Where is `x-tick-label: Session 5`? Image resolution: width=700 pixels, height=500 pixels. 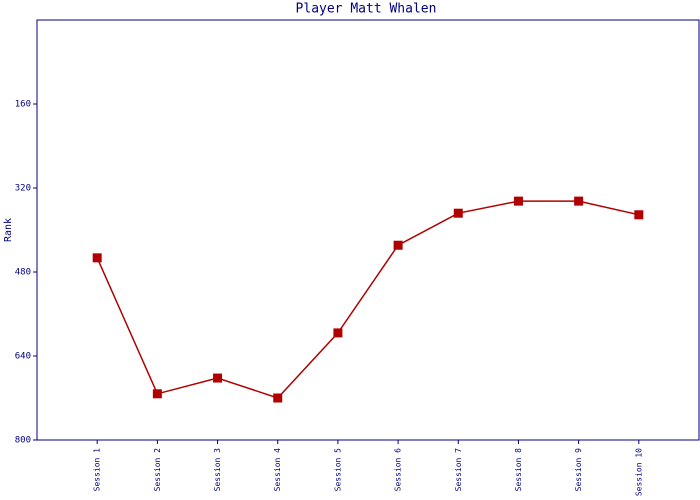 x-tick-label: Session 5 is located at coordinates (337, 470).